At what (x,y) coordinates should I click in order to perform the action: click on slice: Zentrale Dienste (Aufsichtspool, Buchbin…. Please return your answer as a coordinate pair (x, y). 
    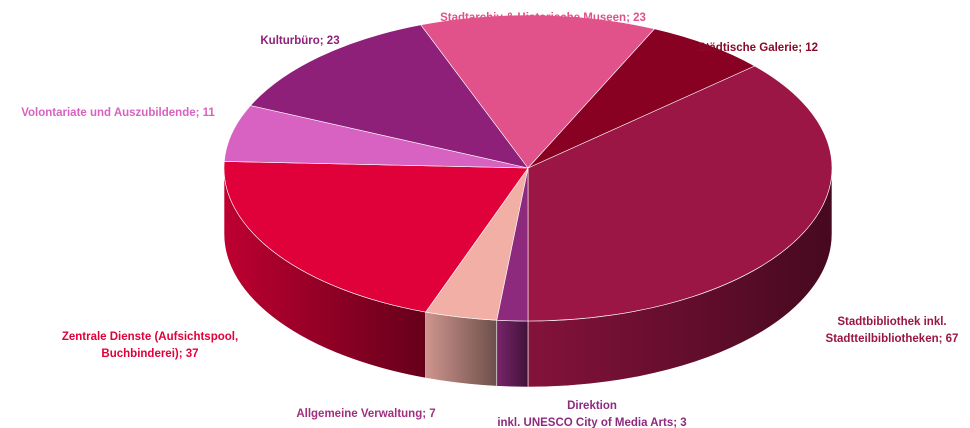
    Looking at the image, I should click on (376, 237).